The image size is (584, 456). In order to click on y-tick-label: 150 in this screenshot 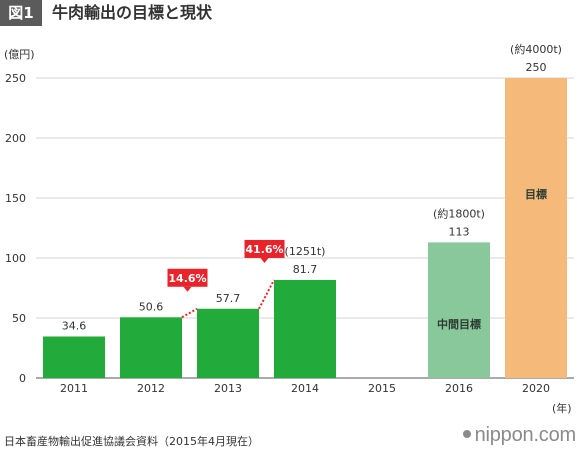, I will do `click(15, 198)`.